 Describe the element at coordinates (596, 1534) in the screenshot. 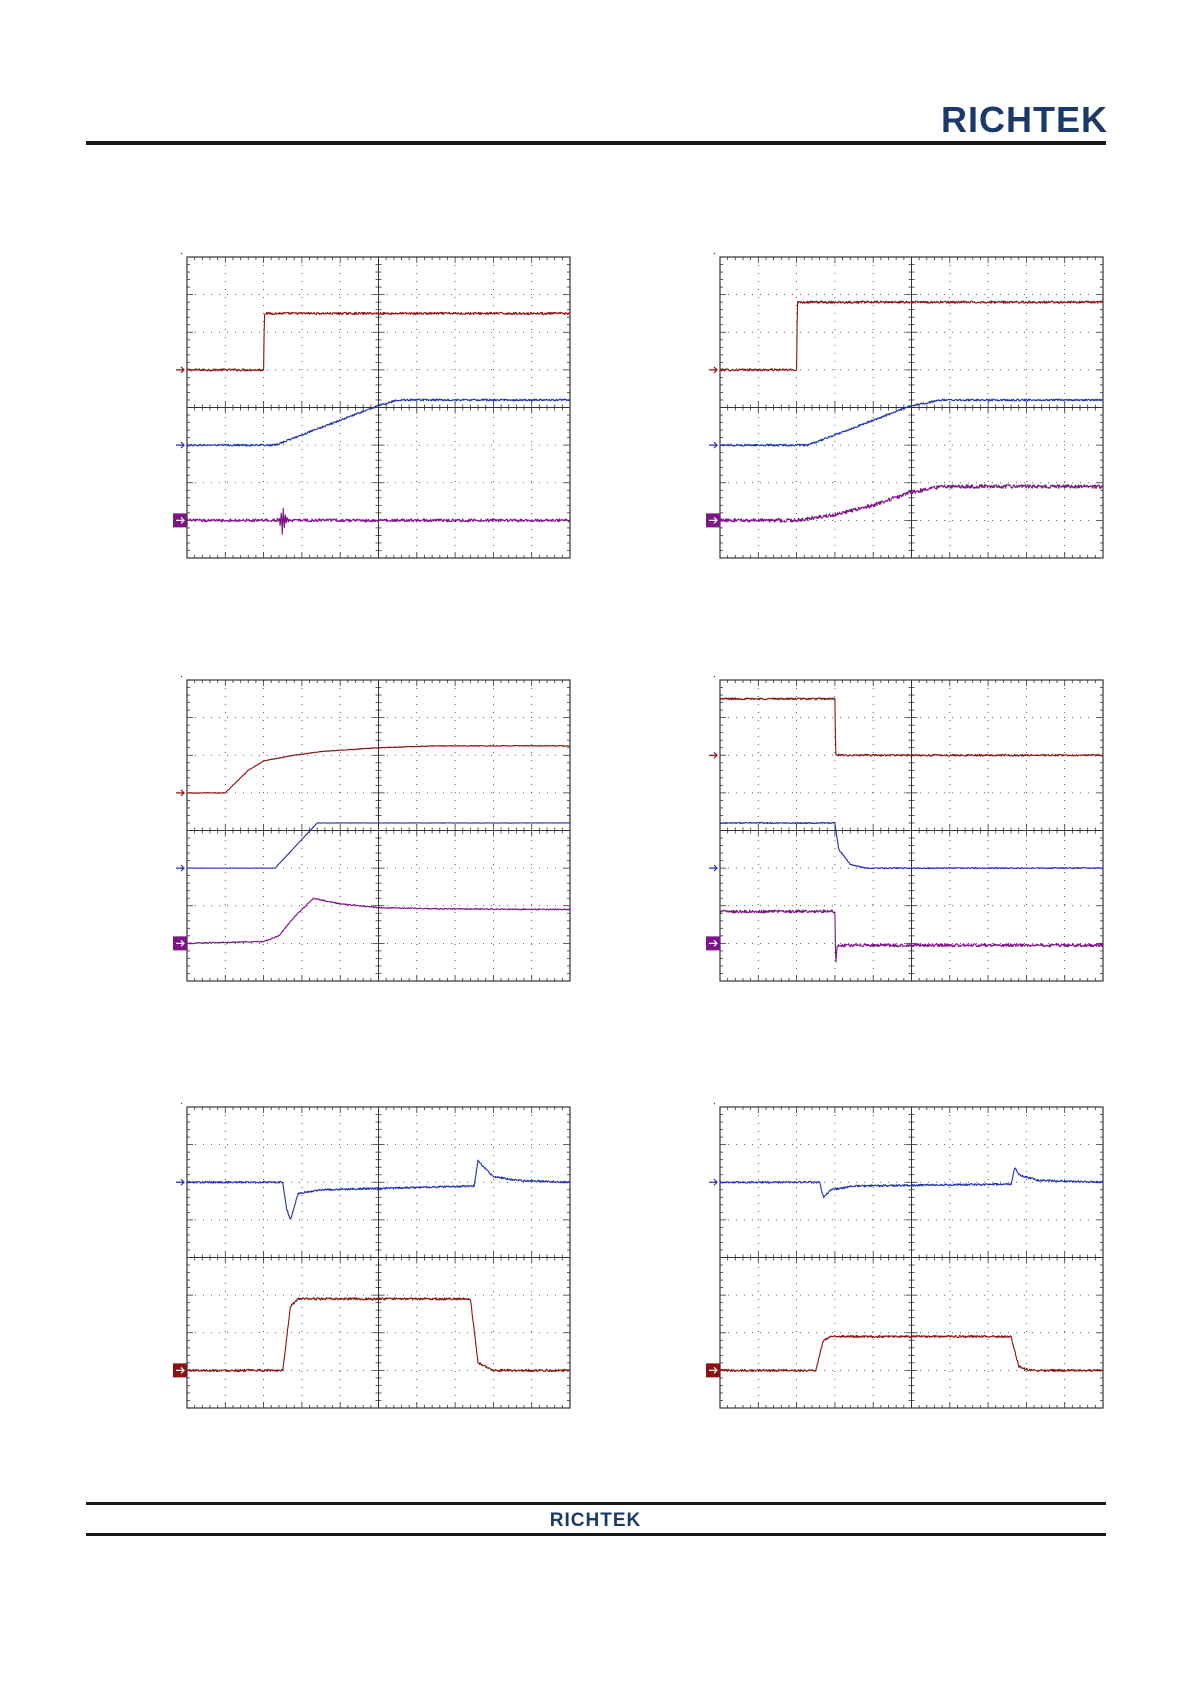

I see `footer-rule-bottom` at that location.